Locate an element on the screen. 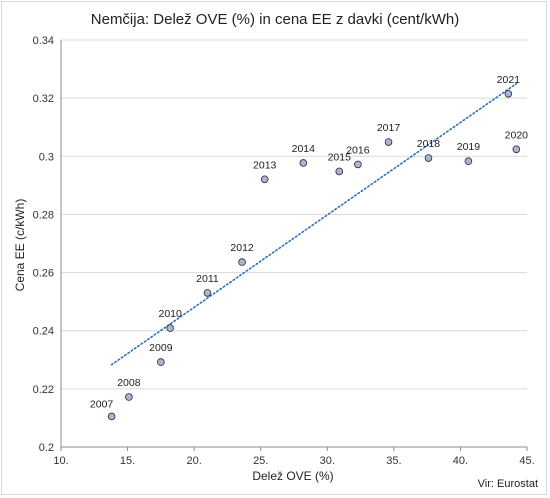 This screenshot has width=550, height=498. data-point-label: 2011 is located at coordinates (207, 279).